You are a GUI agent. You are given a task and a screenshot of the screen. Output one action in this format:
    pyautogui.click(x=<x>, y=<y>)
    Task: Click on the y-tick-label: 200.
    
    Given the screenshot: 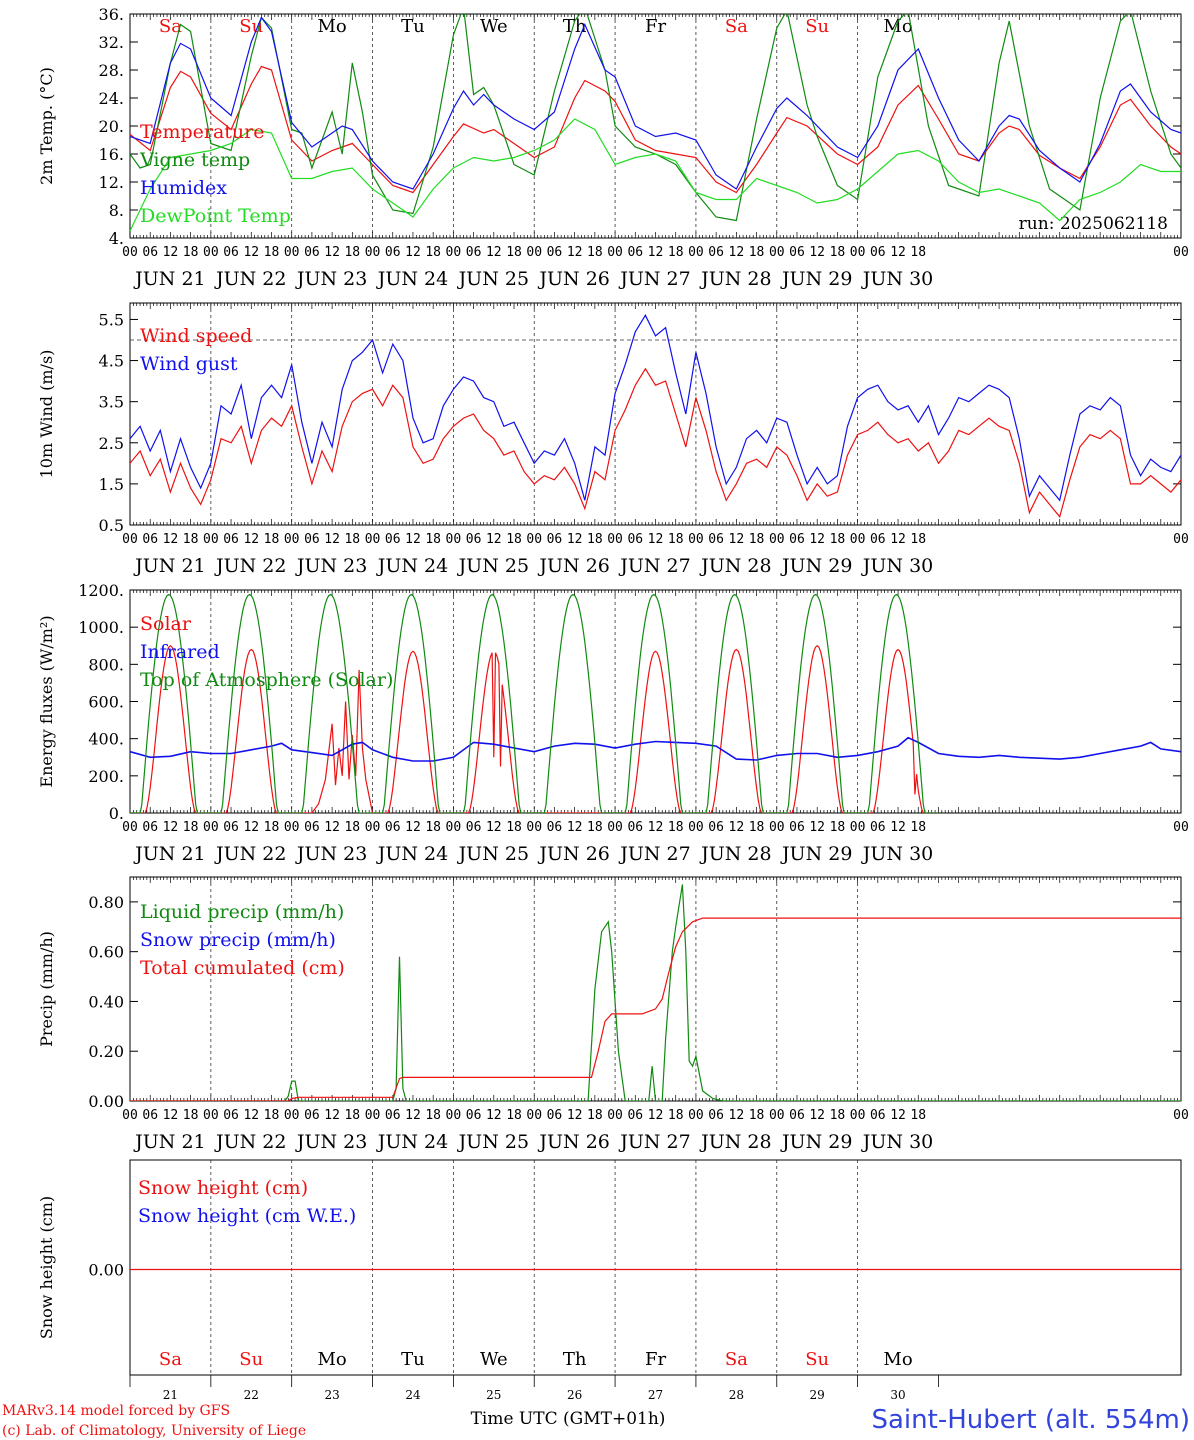 What is the action you would take?
    pyautogui.click(x=106, y=776)
    